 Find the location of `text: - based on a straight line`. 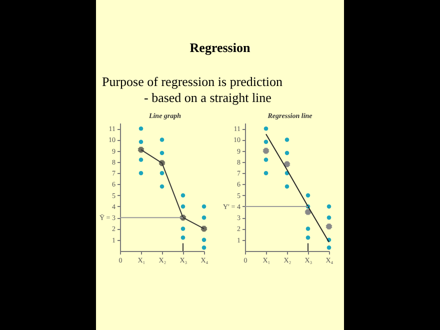

text: - based on a straight line is located at coordinates (207, 98).